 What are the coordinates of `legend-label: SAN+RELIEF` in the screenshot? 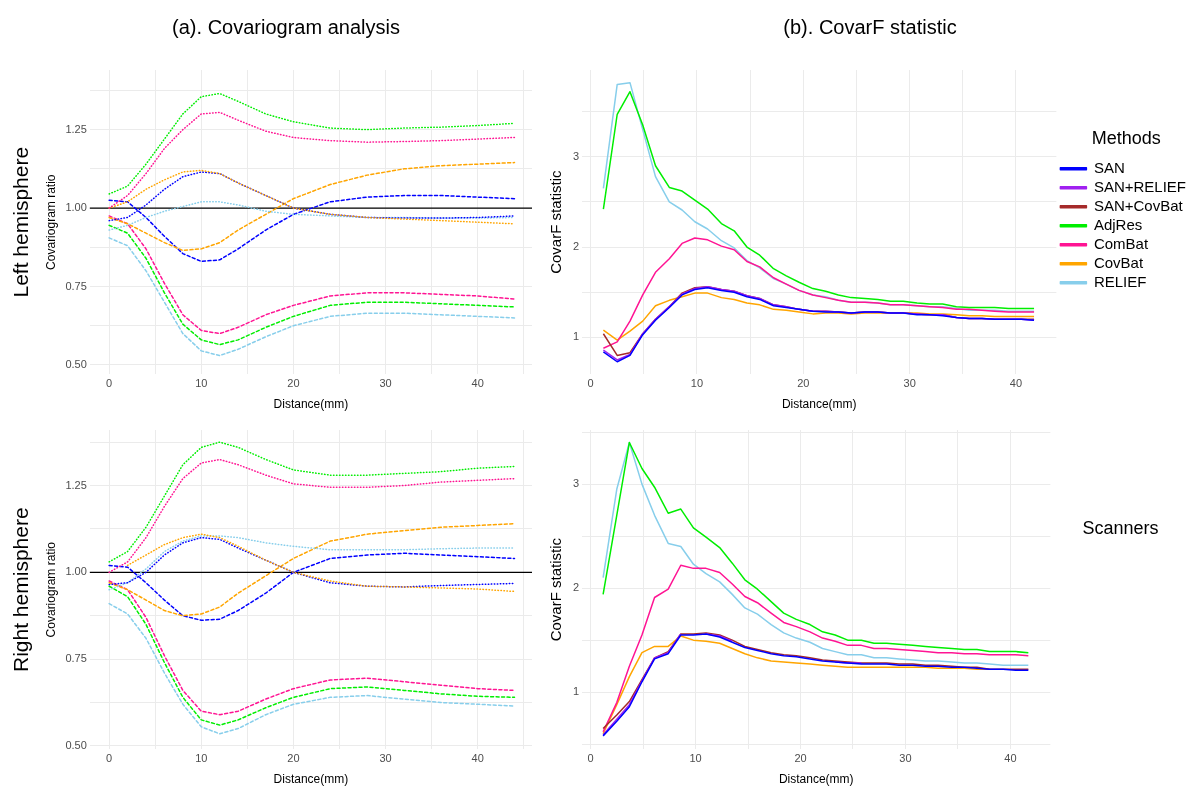 It's located at (1140, 186).